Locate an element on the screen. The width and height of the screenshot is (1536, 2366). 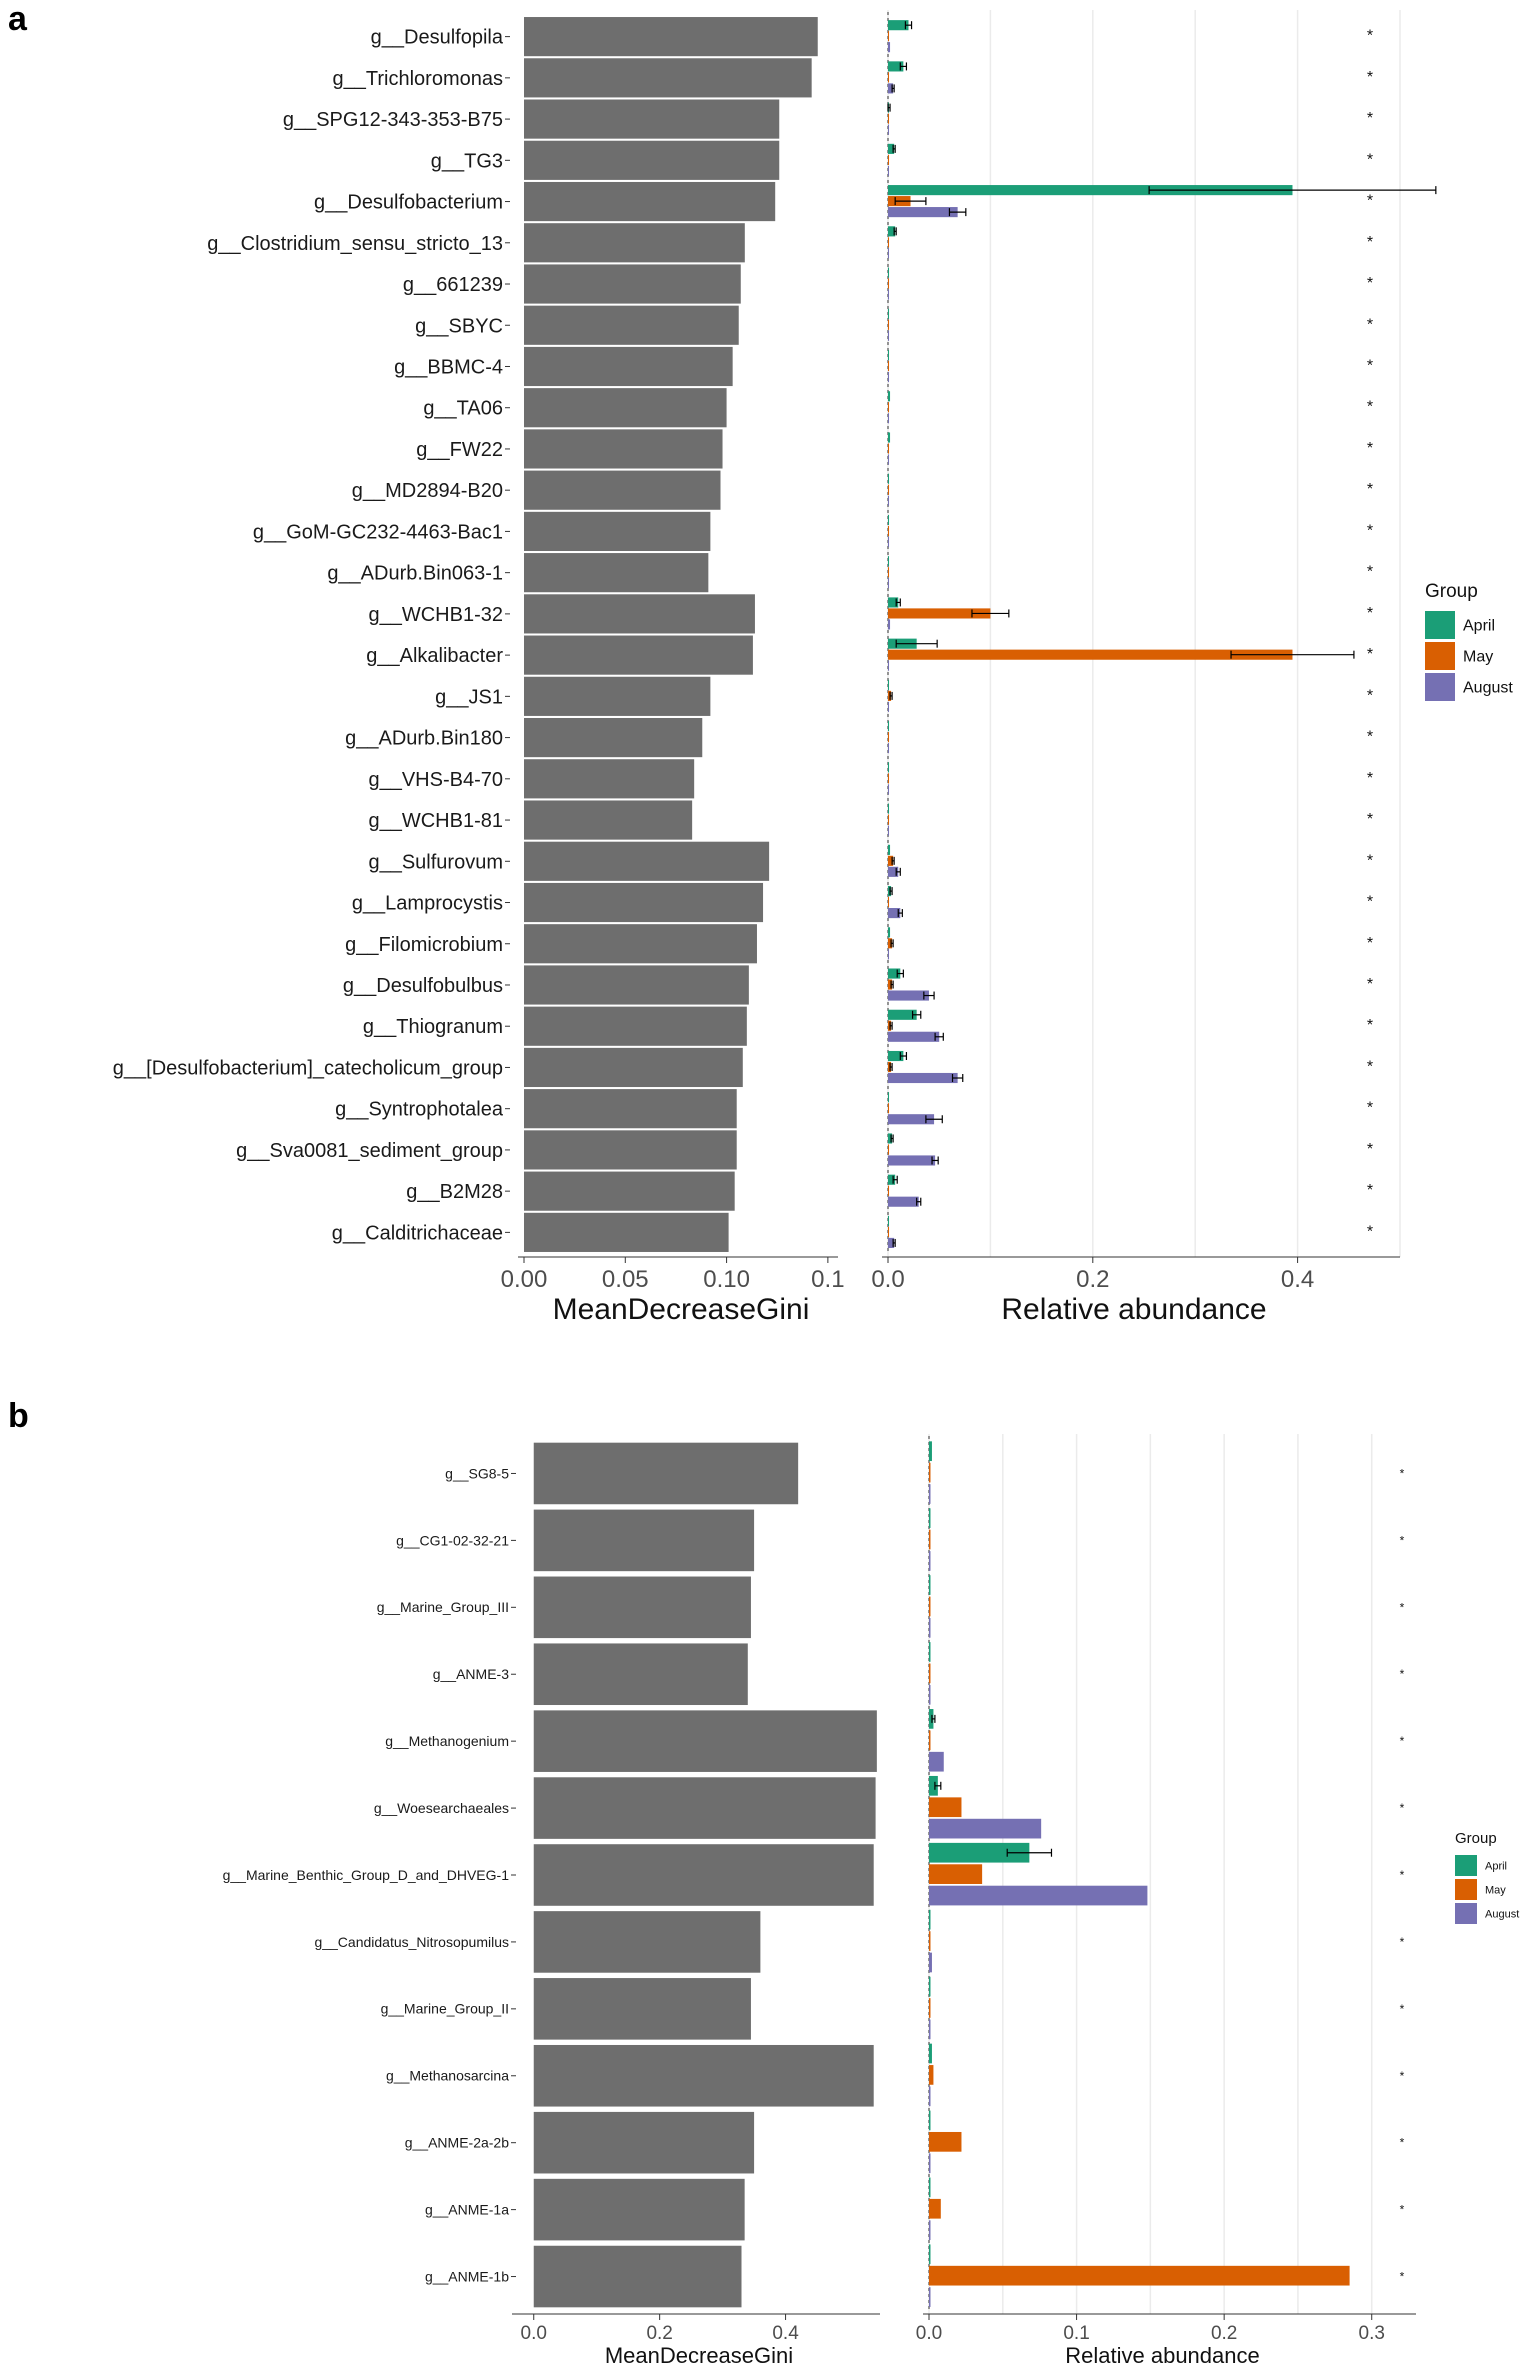
legend-swatch-may is located at coordinates (1440, 656).